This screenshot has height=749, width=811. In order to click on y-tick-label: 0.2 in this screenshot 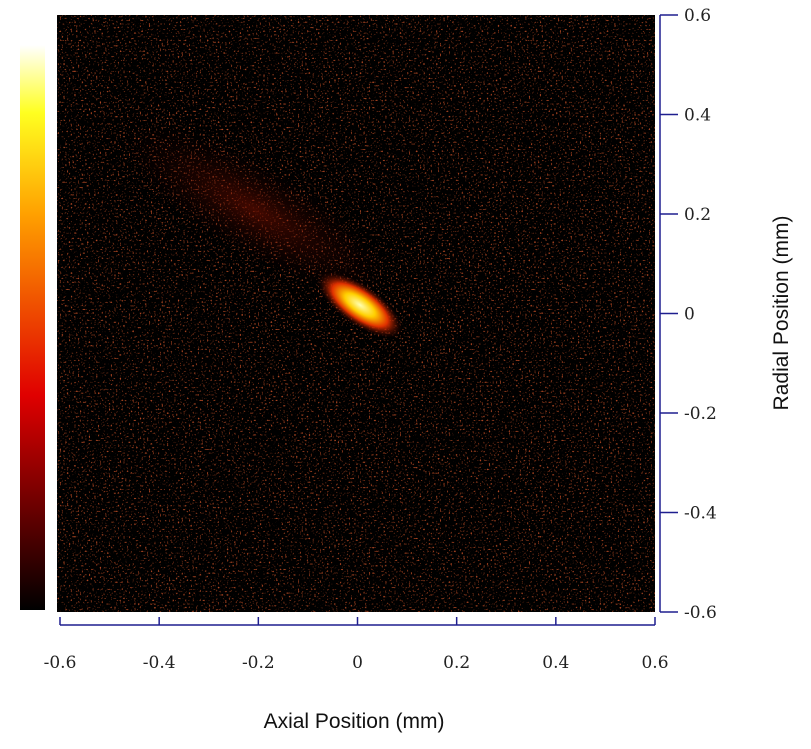, I will do `click(697, 215)`.